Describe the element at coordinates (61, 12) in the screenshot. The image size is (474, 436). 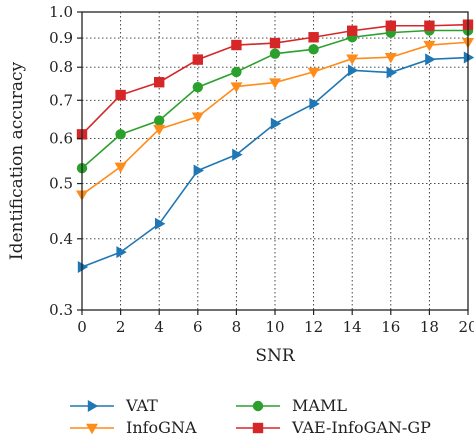
I see `y-tick-label: 1.0` at that location.